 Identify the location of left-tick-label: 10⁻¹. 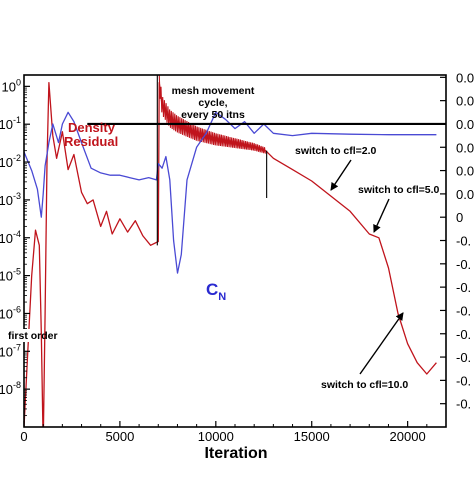
(10, 123).